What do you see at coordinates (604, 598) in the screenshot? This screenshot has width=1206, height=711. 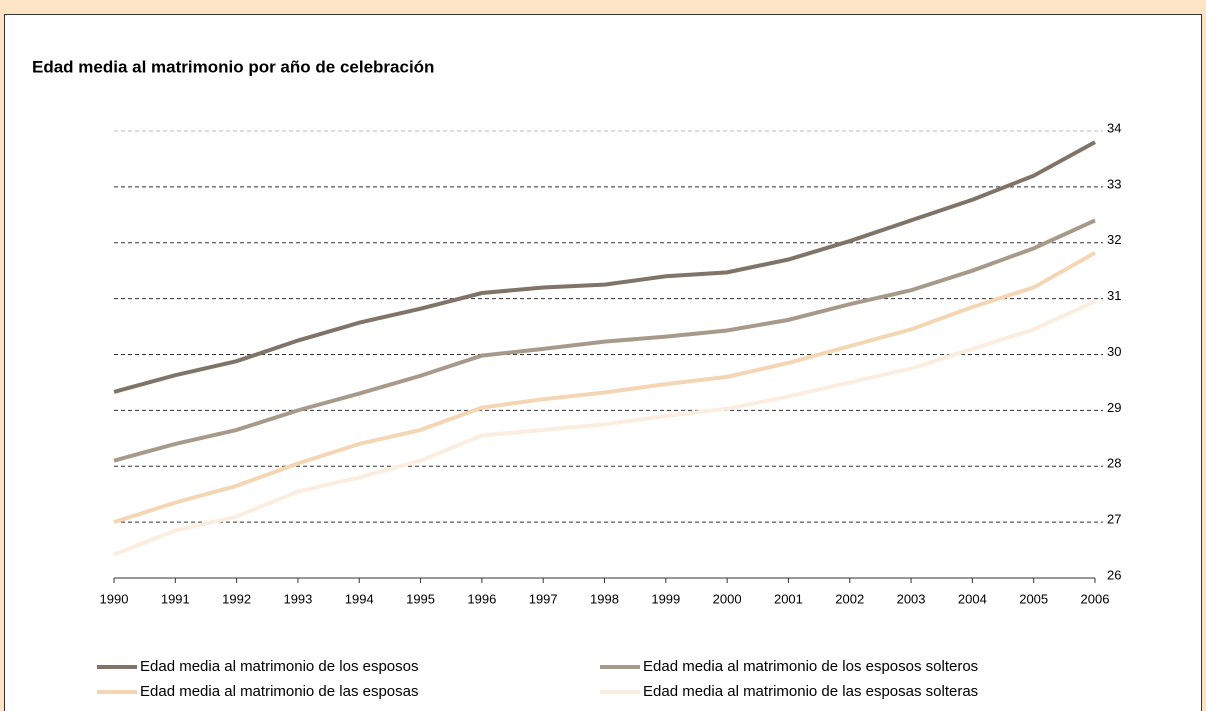 I see `x-tick-label: 1998` at bounding box center [604, 598].